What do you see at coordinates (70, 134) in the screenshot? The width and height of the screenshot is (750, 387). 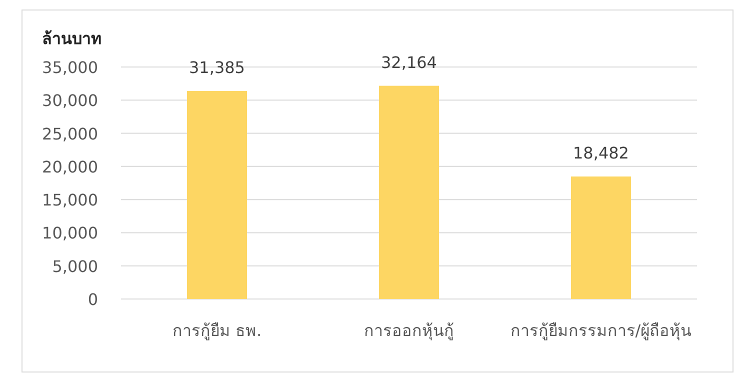 I see `y-tick-label: 25,000` at bounding box center [70, 134].